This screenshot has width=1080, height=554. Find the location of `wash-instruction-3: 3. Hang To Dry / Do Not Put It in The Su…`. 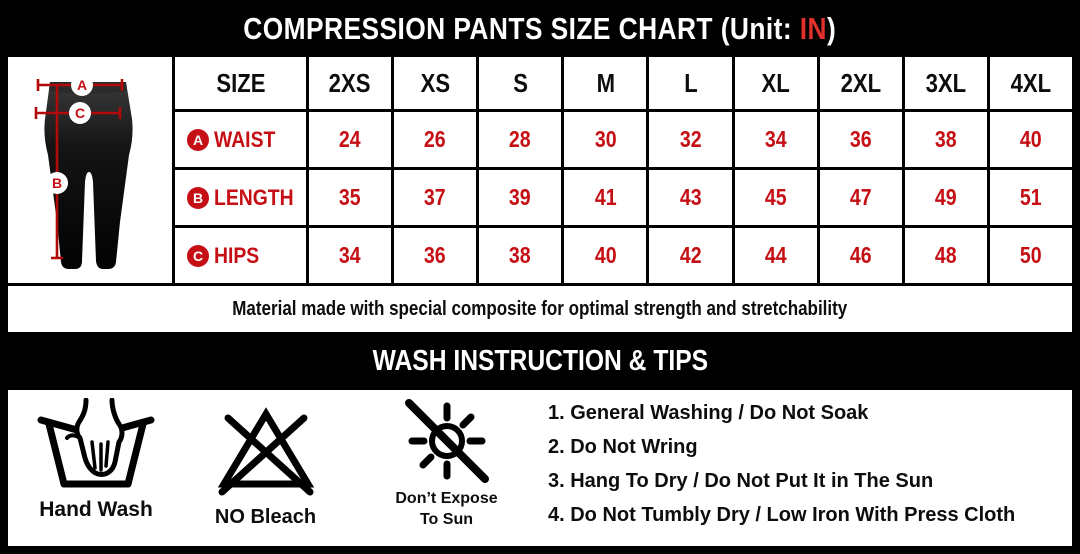

wash-instruction-3: 3. Hang To Dry / Do Not Put It in The Su… is located at coordinates (741, 481).